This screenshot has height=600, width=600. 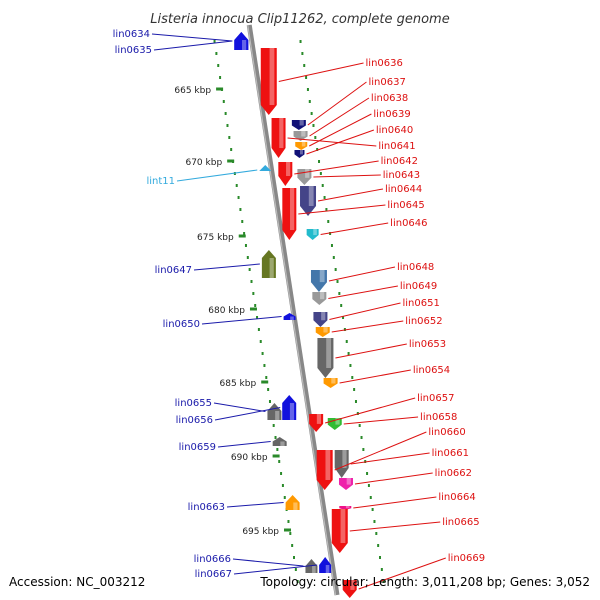 What do you see at coordinates (213, 574) in the screenshot?
I see `gene-label-lin0667: lin0667` at bounding box center [213, 574].